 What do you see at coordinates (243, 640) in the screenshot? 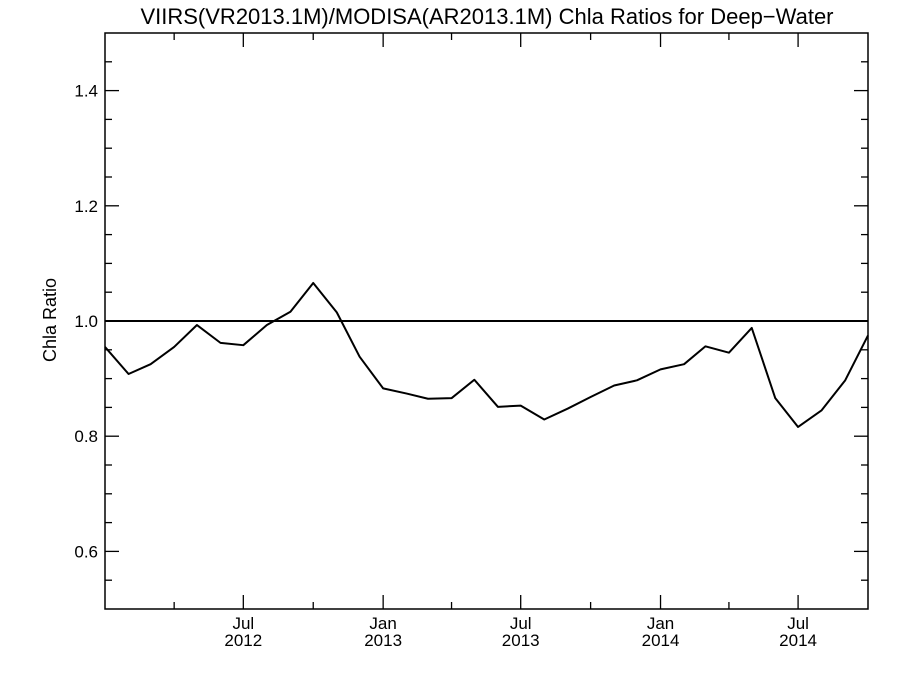
I see `x-tick-year-label: 2012` at bounding box center [243, 640].